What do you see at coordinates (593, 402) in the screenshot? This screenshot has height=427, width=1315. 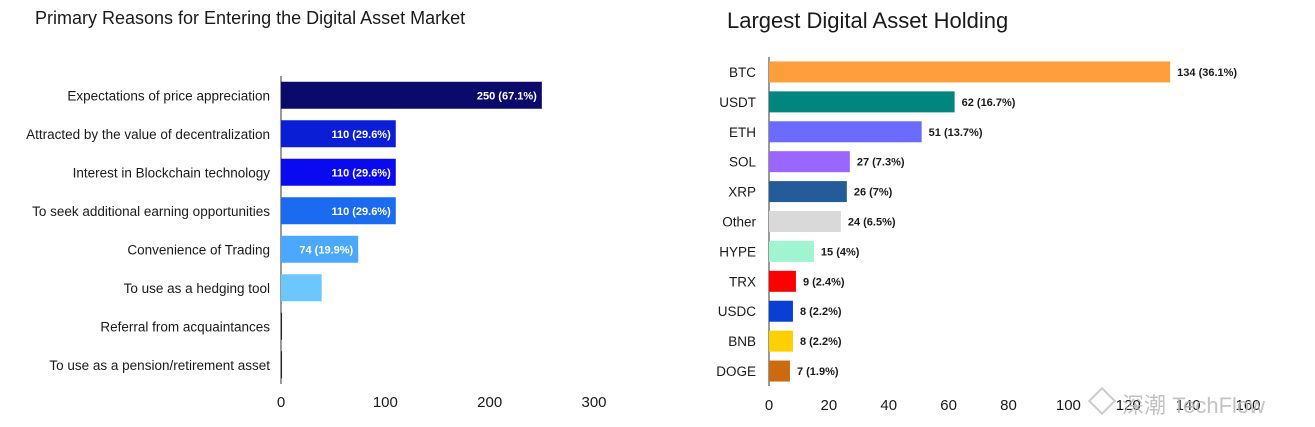 I see `left-x-tick-label: 300` at bounding box center [593, 402].